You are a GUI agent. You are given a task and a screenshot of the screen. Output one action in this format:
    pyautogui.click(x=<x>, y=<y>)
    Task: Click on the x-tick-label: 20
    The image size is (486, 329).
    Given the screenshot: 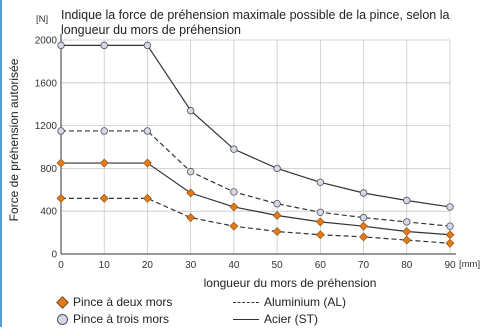 What is the action you would take?
    pyautogui.click(x=148, y=265)
    